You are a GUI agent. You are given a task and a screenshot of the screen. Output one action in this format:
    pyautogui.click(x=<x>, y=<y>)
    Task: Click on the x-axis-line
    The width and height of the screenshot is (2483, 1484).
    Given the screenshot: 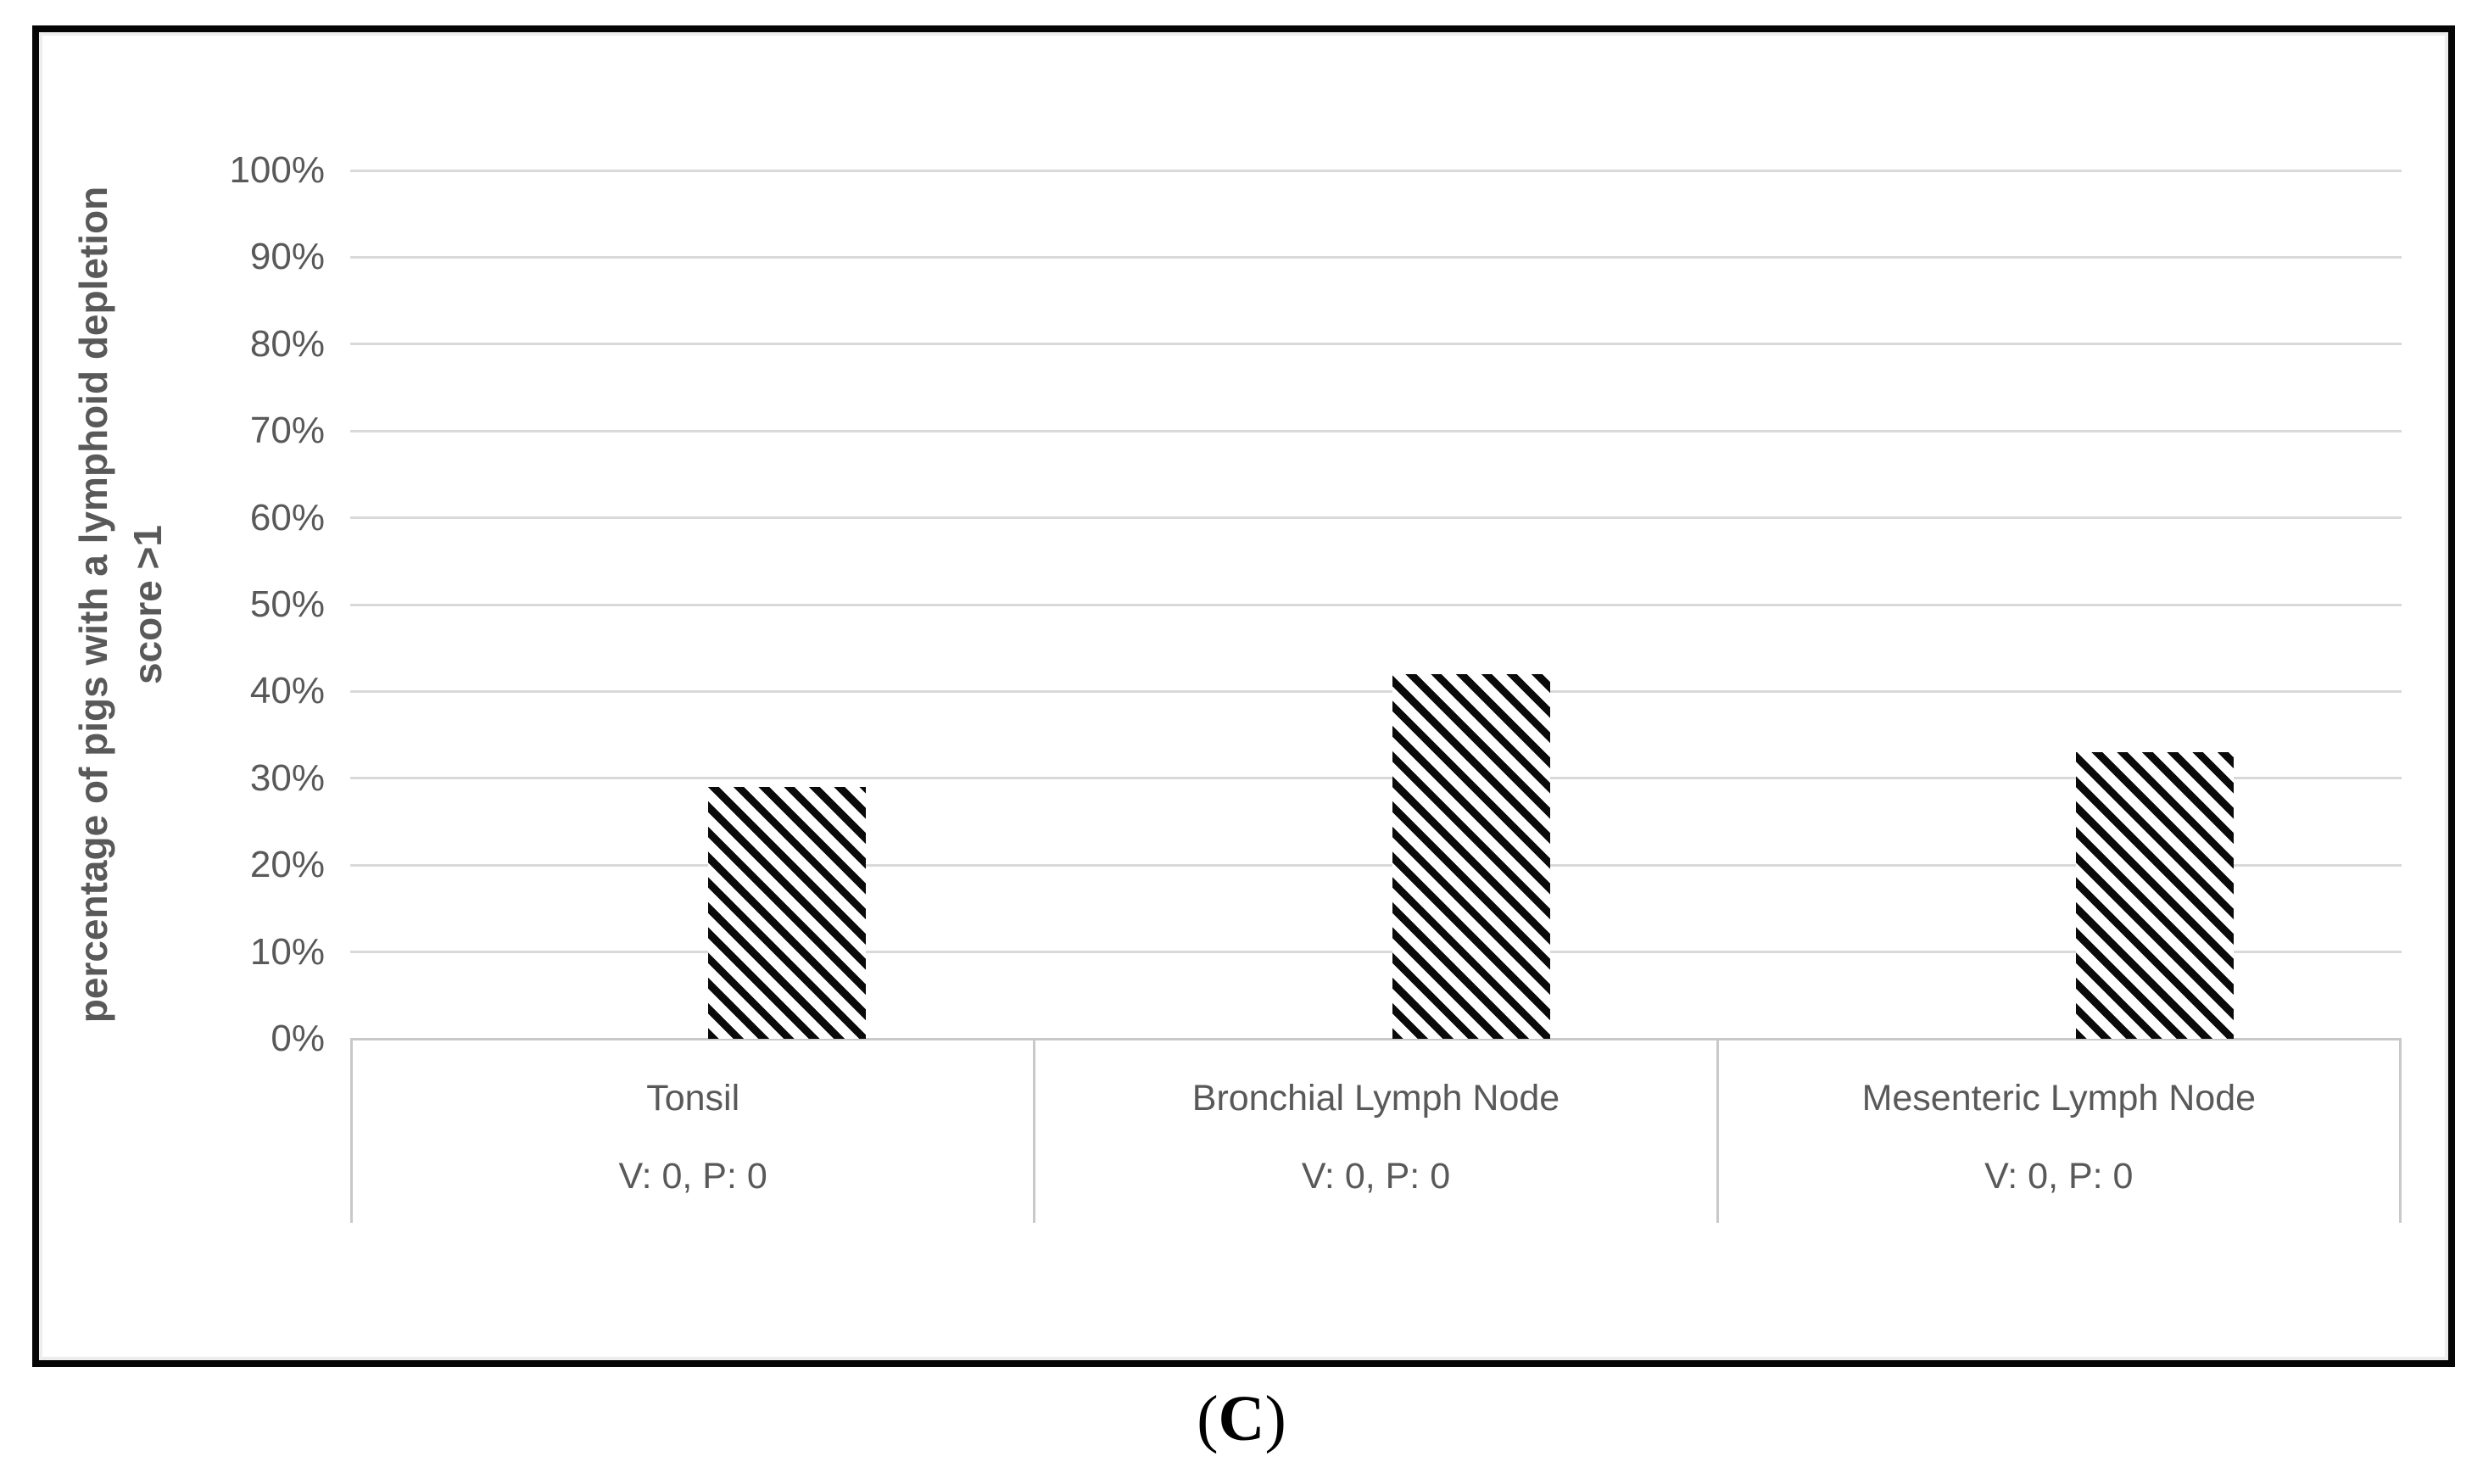 What is the action you would take?
    pyautogui.click(x=1376, y=1039)
    